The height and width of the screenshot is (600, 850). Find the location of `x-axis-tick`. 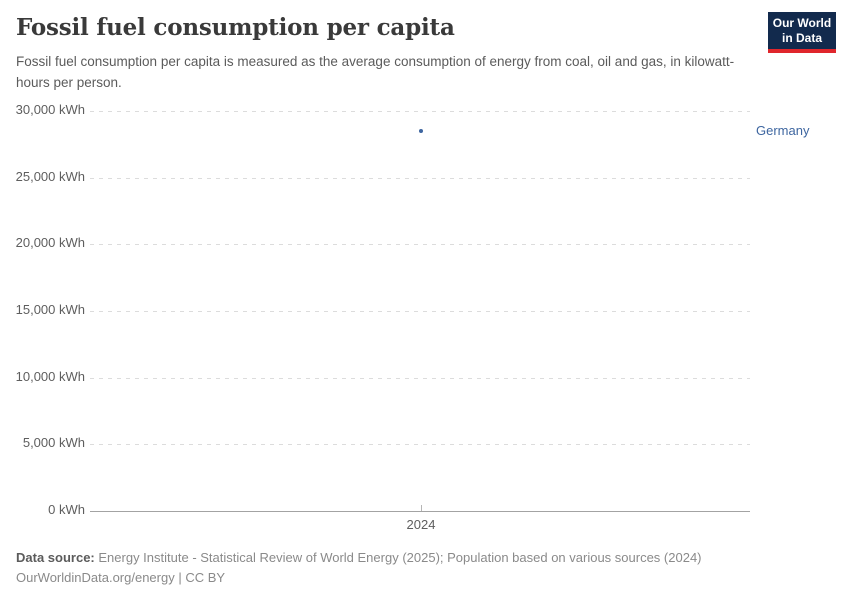

x-axis-tick is located at coordinates (421, 508).